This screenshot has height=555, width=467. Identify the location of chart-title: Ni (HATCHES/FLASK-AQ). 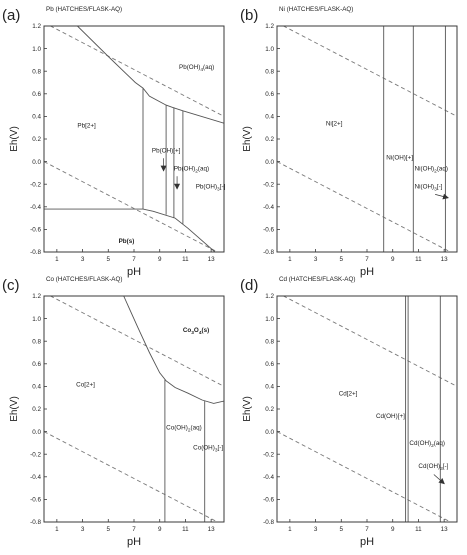
(316, 9).